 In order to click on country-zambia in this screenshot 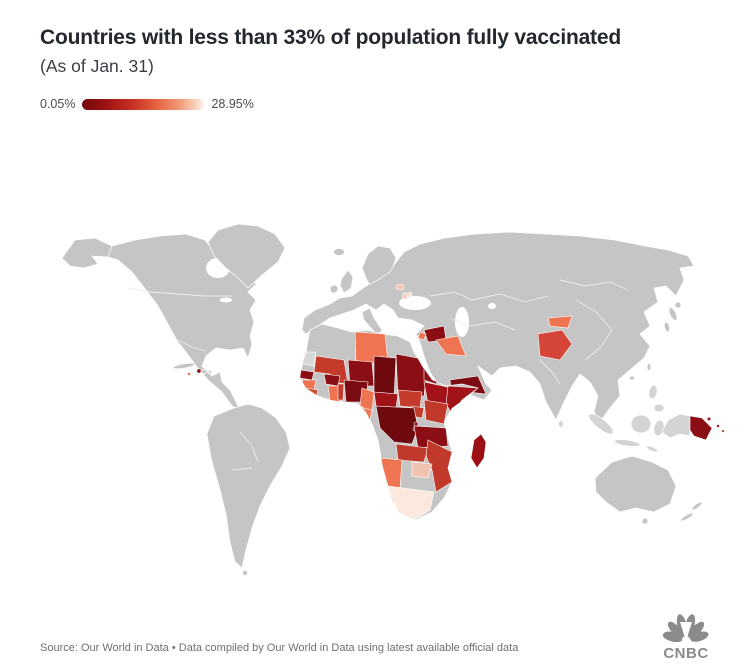, I will do `click(412, 453)`.